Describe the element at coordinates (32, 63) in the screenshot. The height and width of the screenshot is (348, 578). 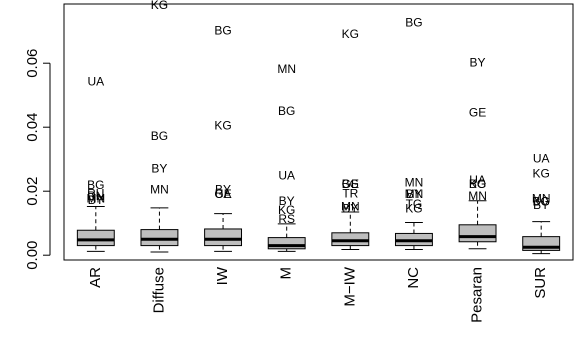
I see `y-tick-label: 0.06` at that location.